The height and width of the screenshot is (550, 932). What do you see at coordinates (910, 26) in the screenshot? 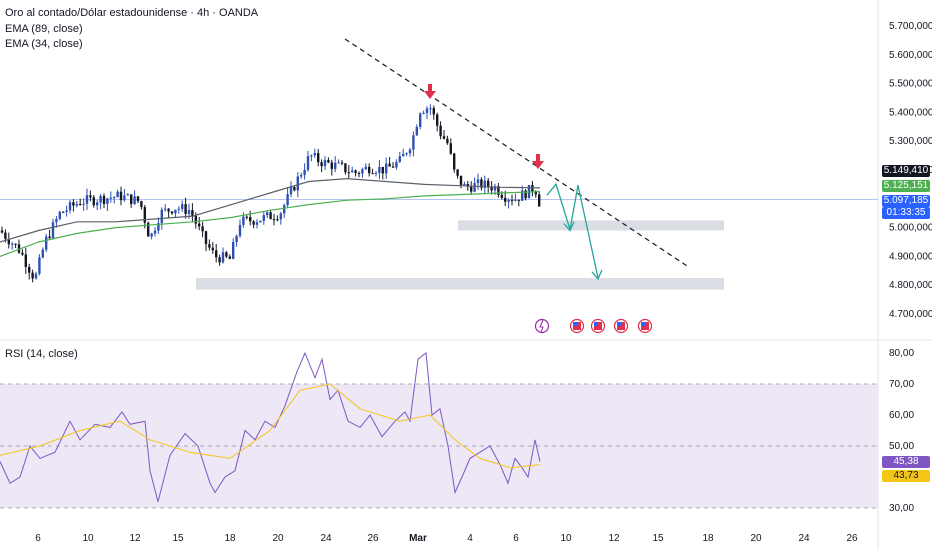
I see `price-tick-label: 5.700,000` at bounding box center [910, 26].